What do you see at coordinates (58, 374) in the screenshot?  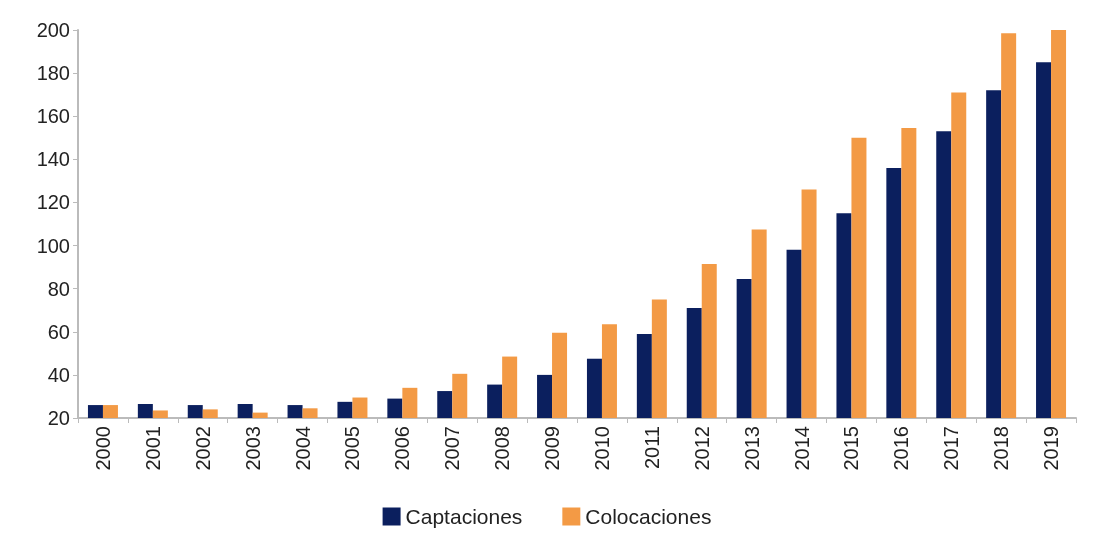 I see `y-tick-label: 40` at bounding box center [58, 374].